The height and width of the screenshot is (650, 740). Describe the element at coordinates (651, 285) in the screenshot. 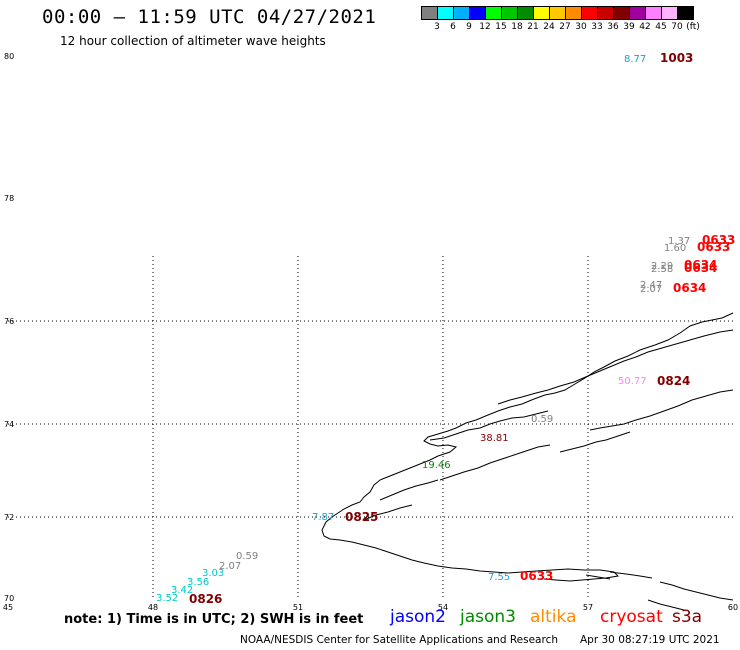

I see `observation-label: 2.47` at that location.